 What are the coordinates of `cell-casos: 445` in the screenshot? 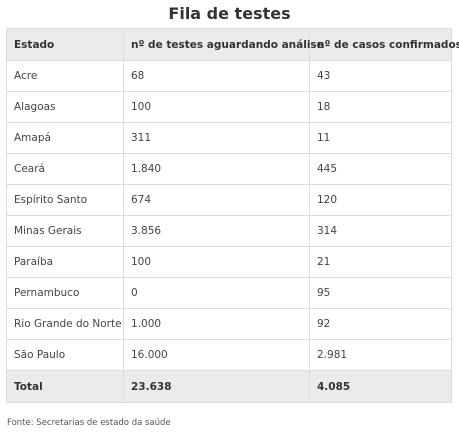 It's located at (380, 169).